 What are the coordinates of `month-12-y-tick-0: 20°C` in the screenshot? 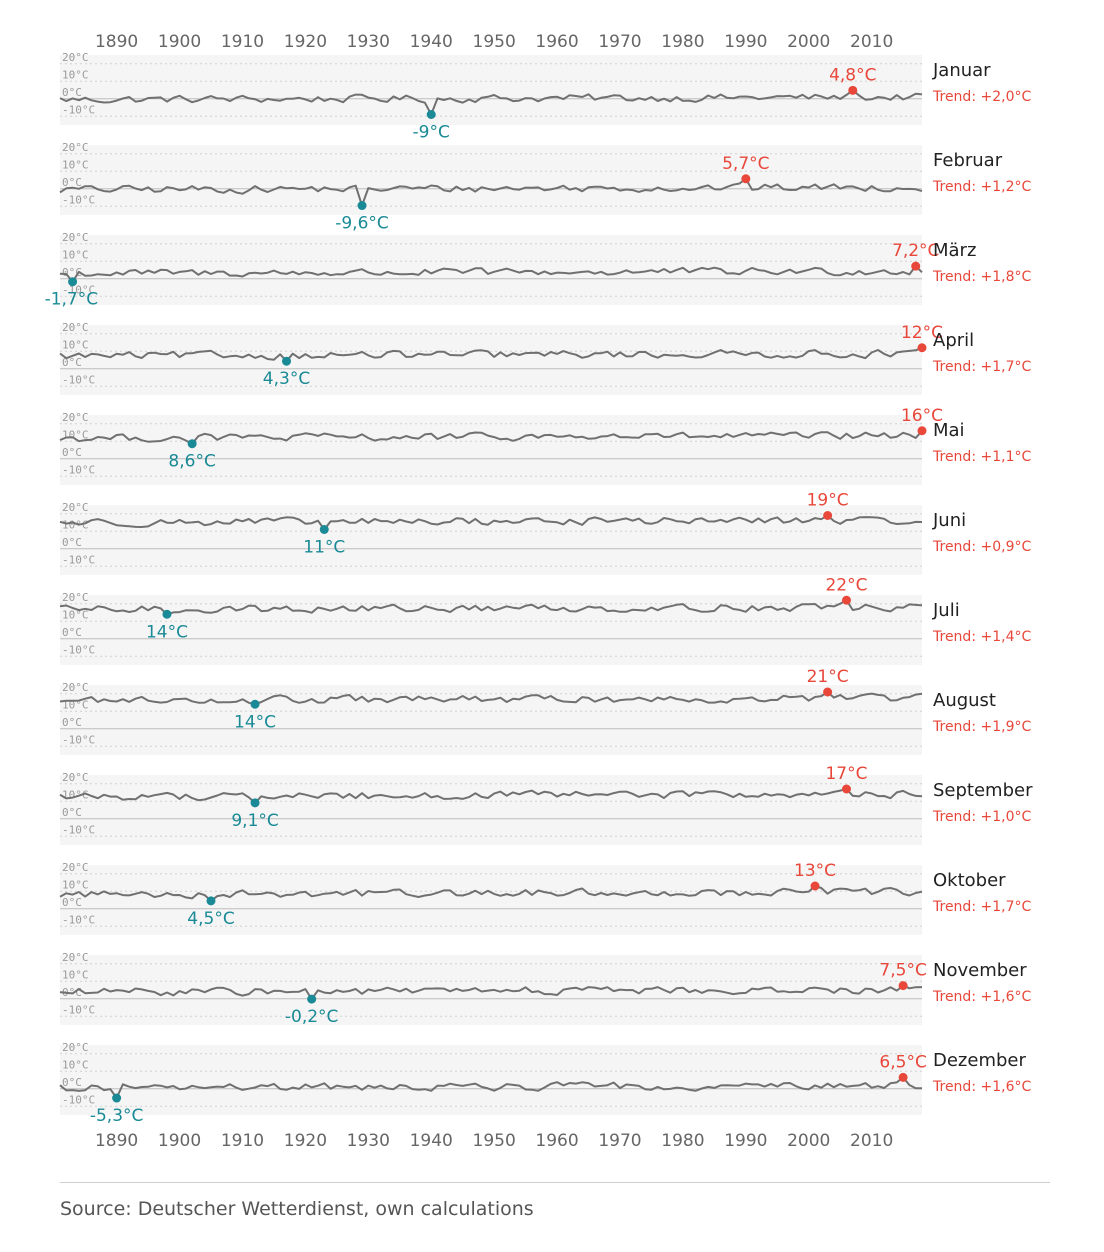 It's located at (75, 1047).